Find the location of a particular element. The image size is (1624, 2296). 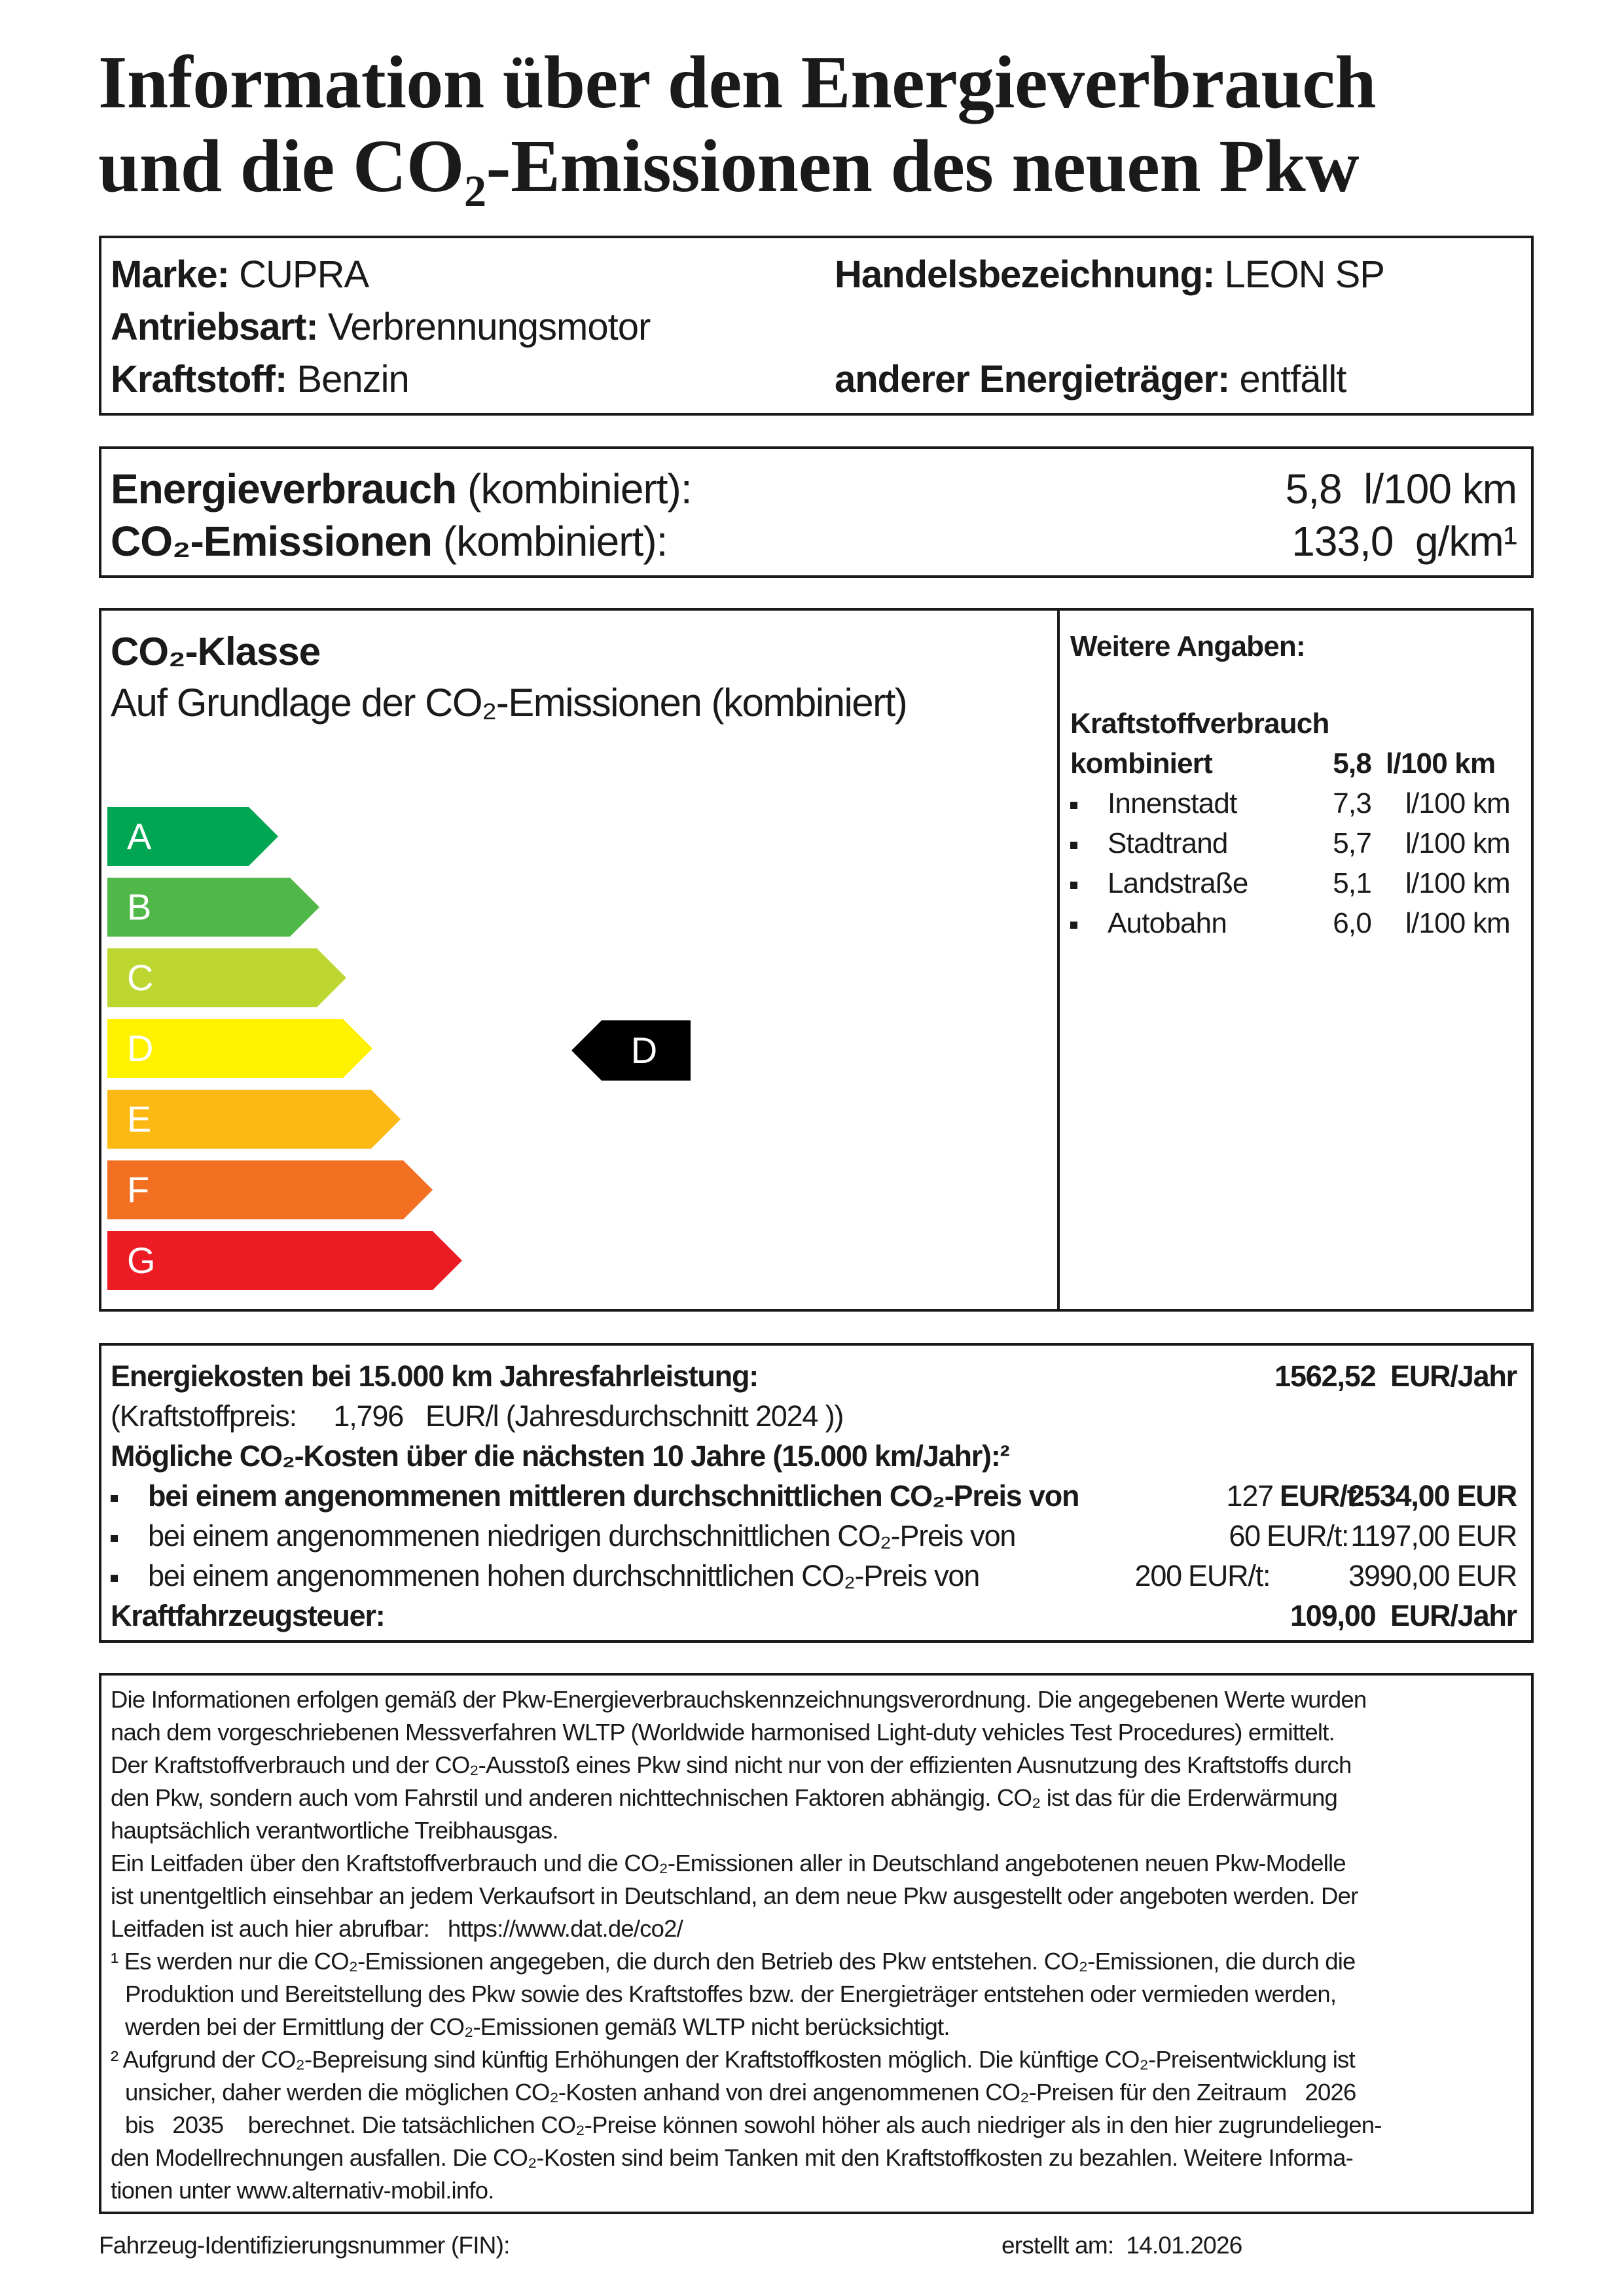

further-info-heading: Weitere Angaben: is located at coordinates (1188, 646).